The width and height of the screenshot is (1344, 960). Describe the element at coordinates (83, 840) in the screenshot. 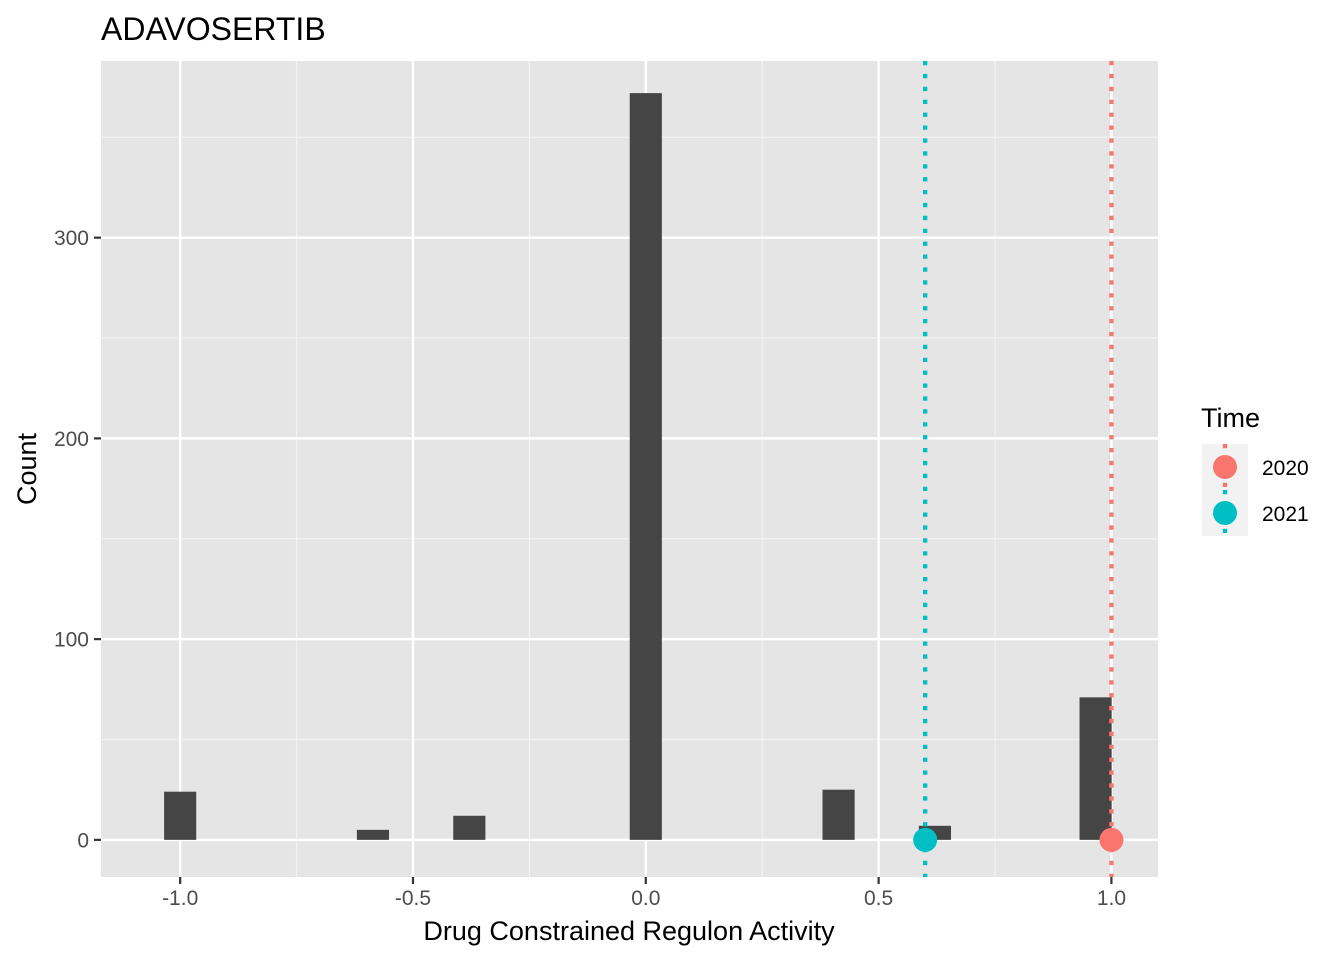

I see `y-tick-label: 0` at that location.